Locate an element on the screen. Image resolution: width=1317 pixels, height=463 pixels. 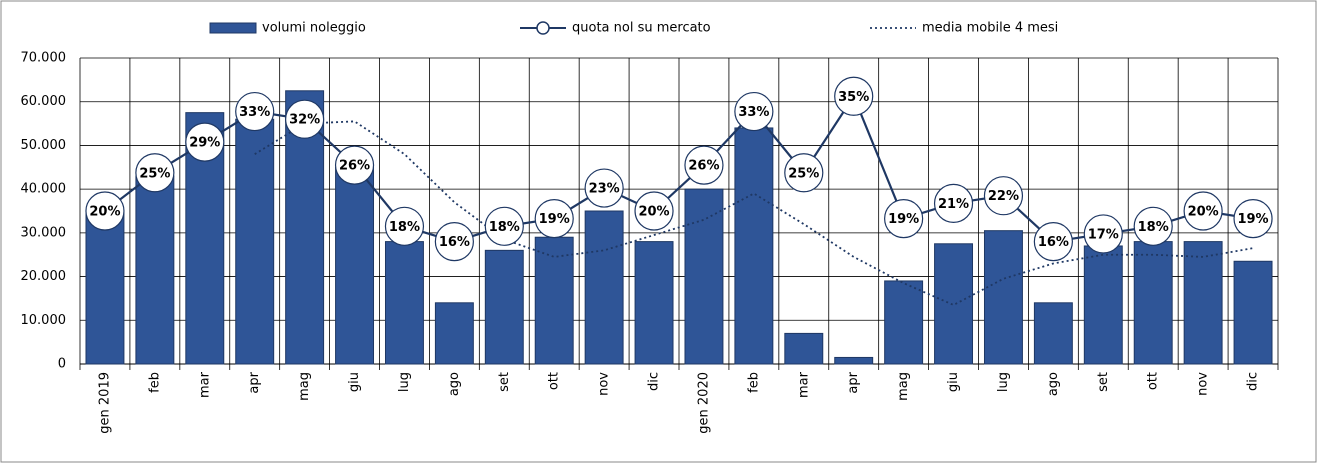
legend-label: media mobile 4 mesi is located at coordinates (990, 28).